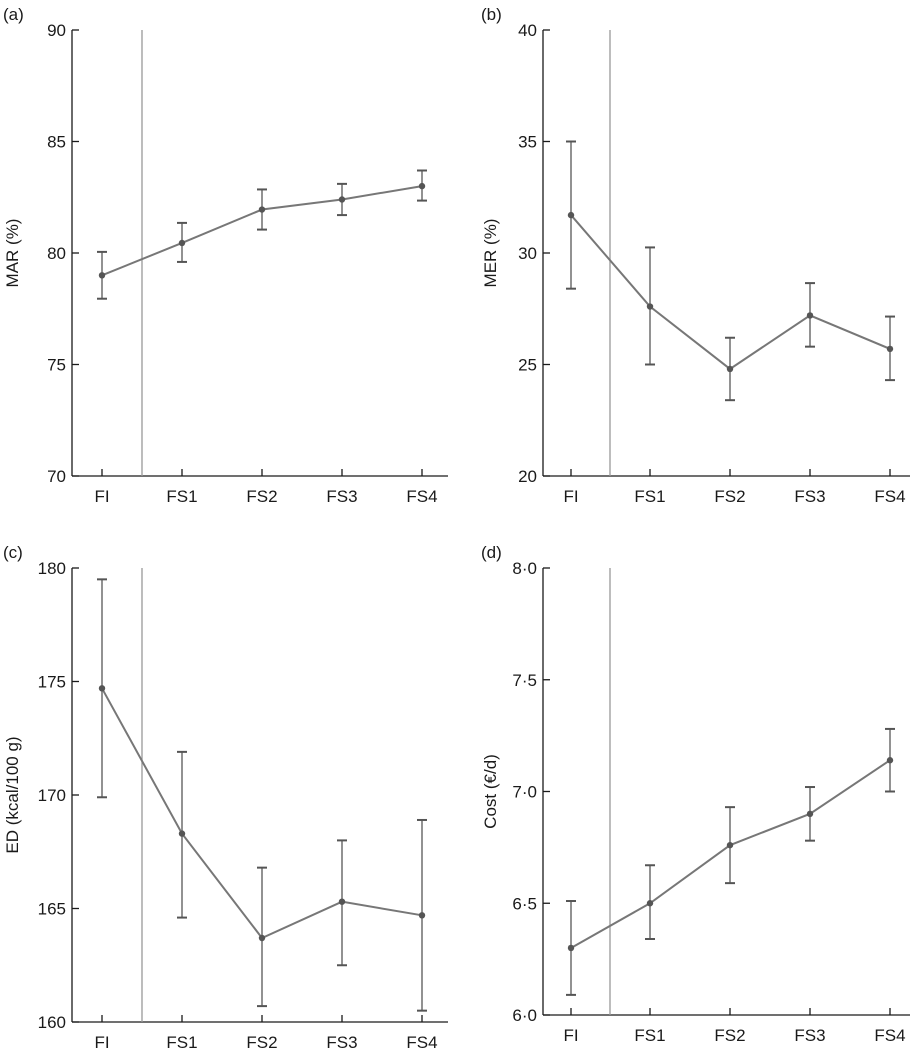  I want to click on y-tick-label: 70, so click(56, 476).